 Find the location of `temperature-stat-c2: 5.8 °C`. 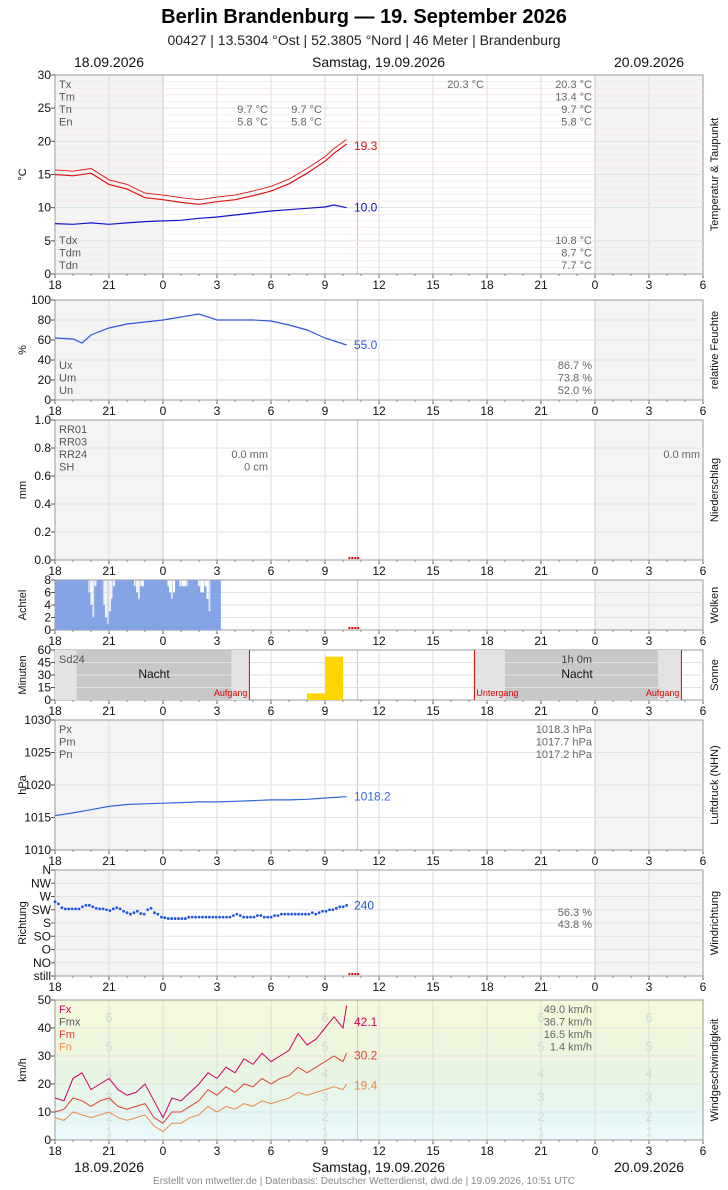

temperature-stat-c2: 5.8 °C is located at coordinates (306, 123).